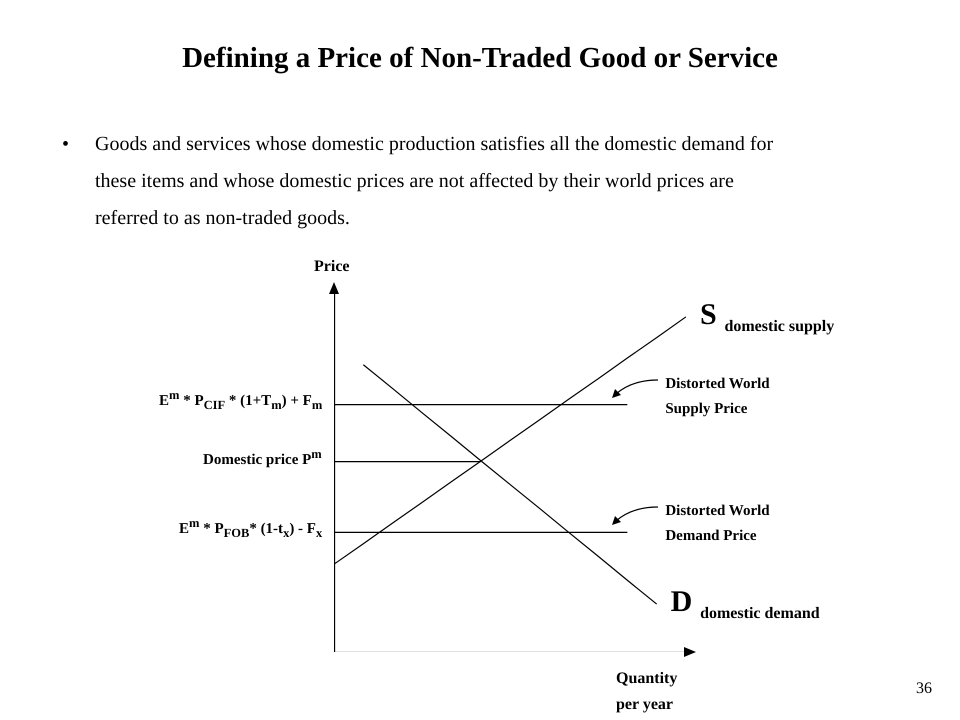 This screenshot has height=720, width=960. What do you see at coordinates (240, 401) in the screenshot?
I see `series-label: E$^{m}$ * P$_{CIF}$ * (1+T$_{m}$) + F$_{m}$` at bounding box center [240, 401].